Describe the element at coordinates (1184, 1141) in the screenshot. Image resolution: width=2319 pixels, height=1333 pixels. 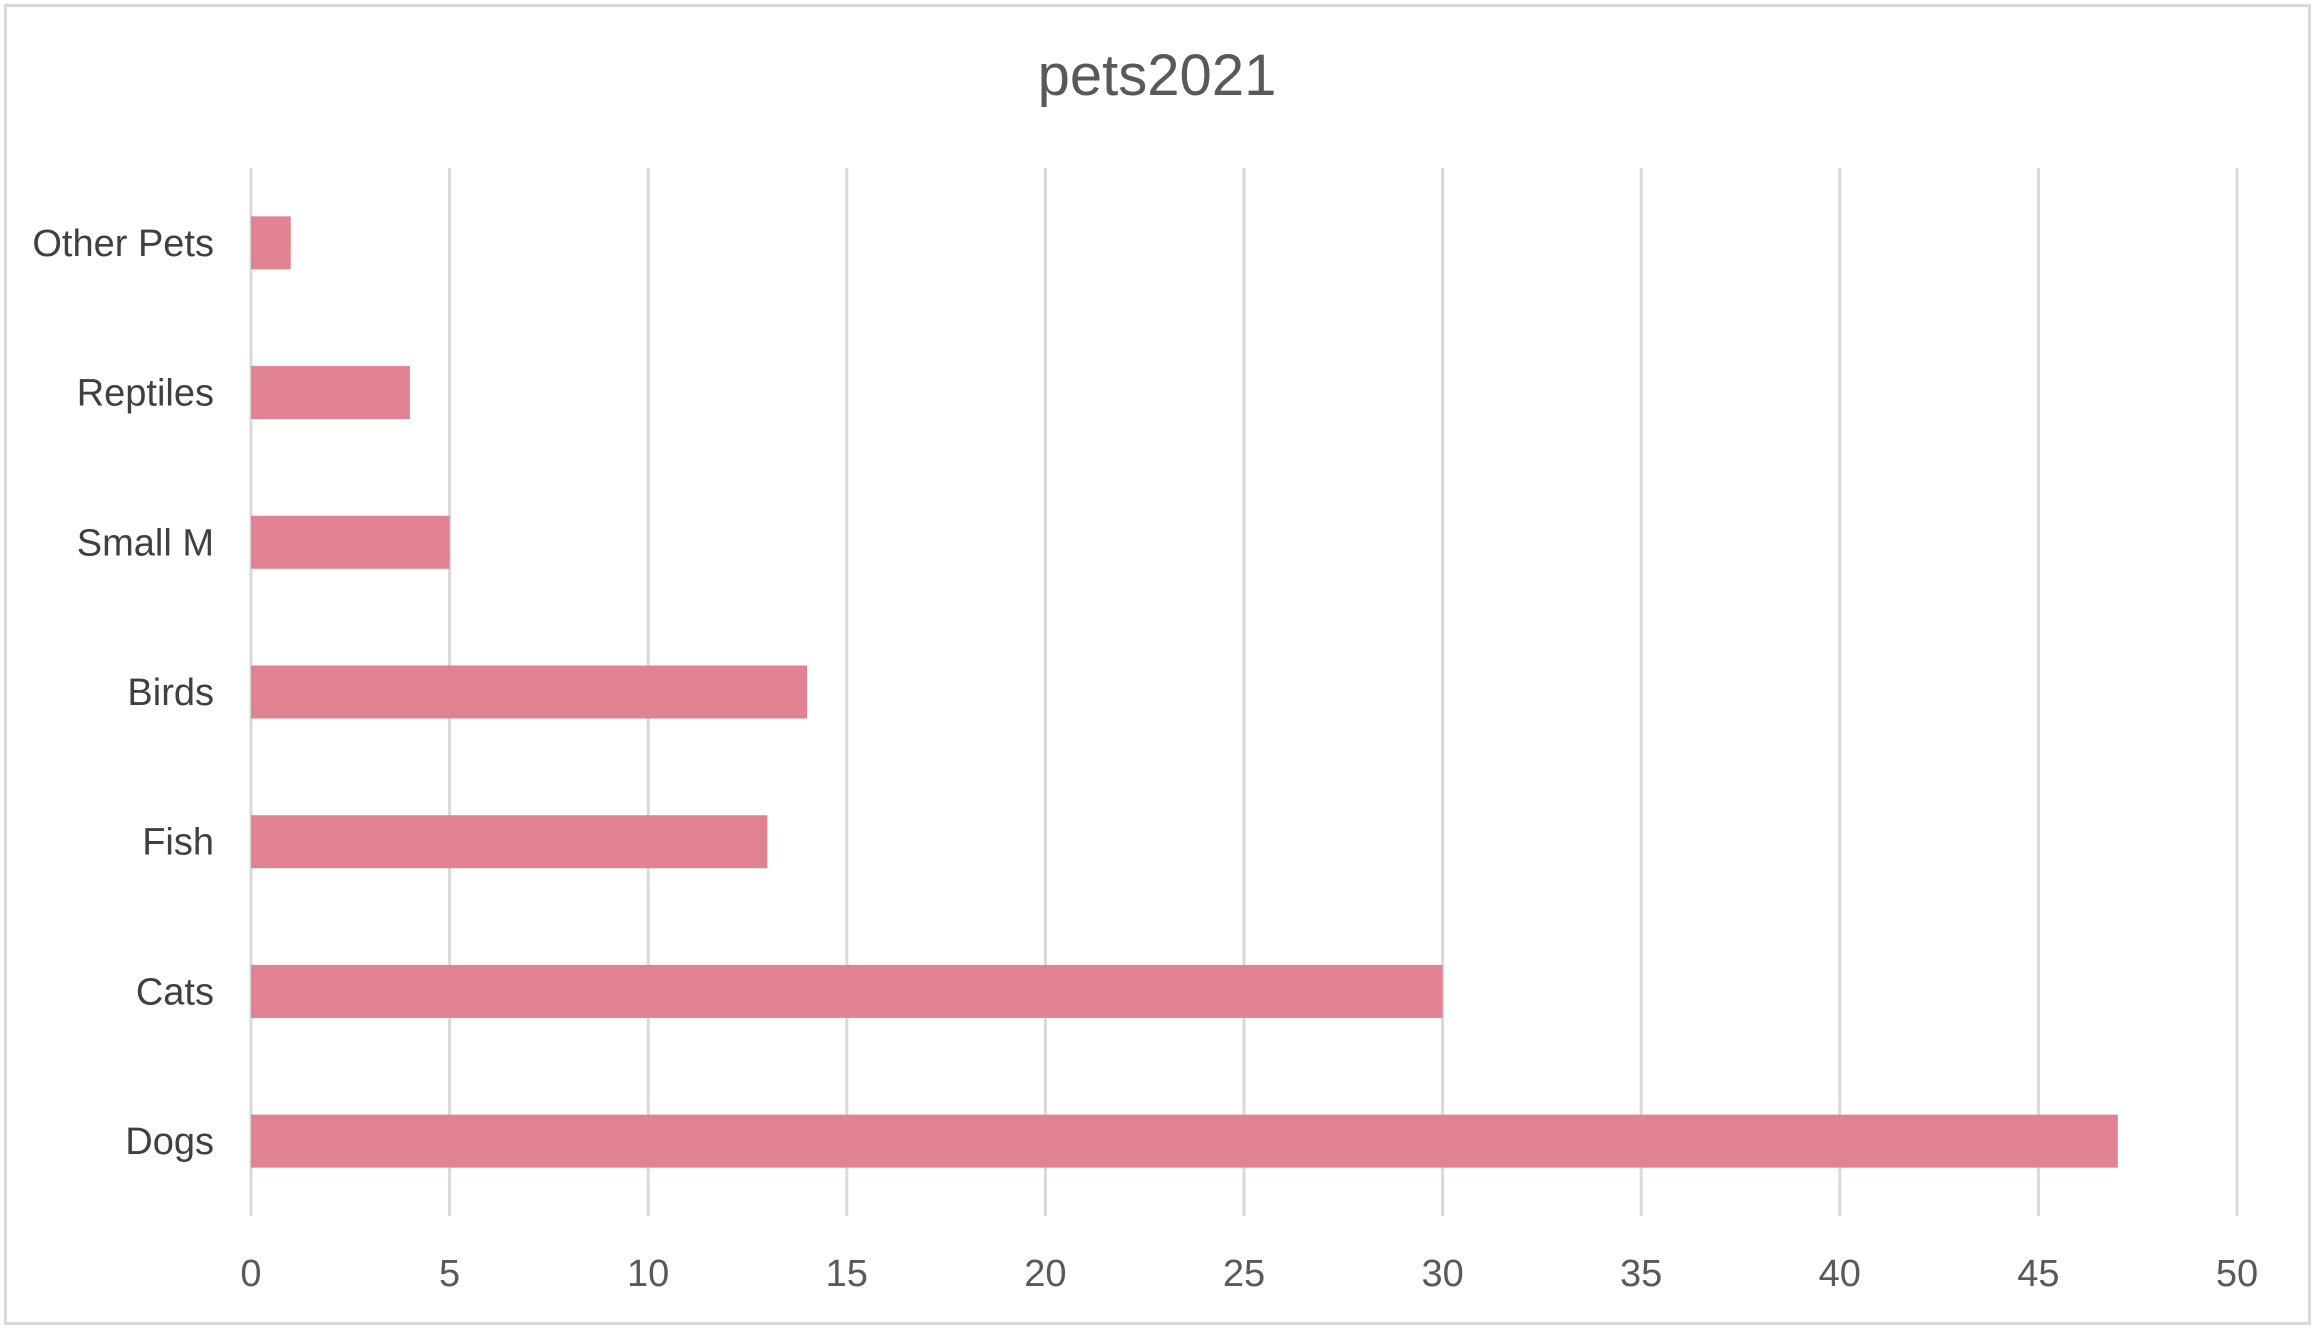
I see `bar-dogs` at that location.